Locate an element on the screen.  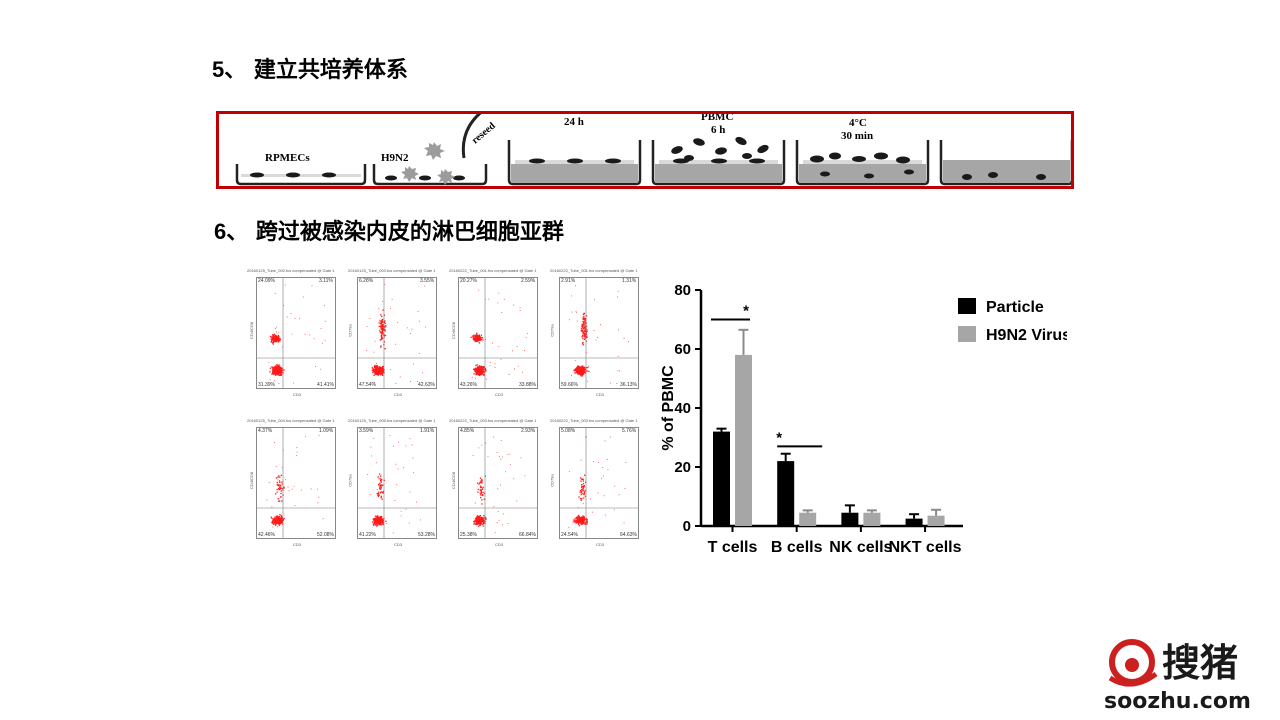
quadrant-ur: 1.91% is located at coordinates (427, 431).